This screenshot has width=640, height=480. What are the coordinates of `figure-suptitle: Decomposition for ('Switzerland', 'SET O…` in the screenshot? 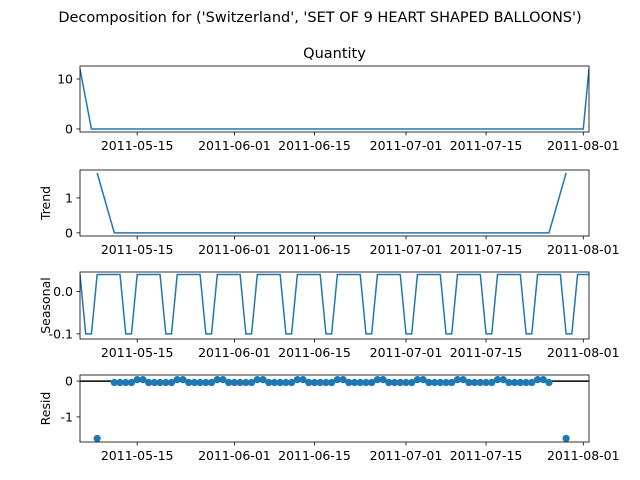 It's located at (319, 18).